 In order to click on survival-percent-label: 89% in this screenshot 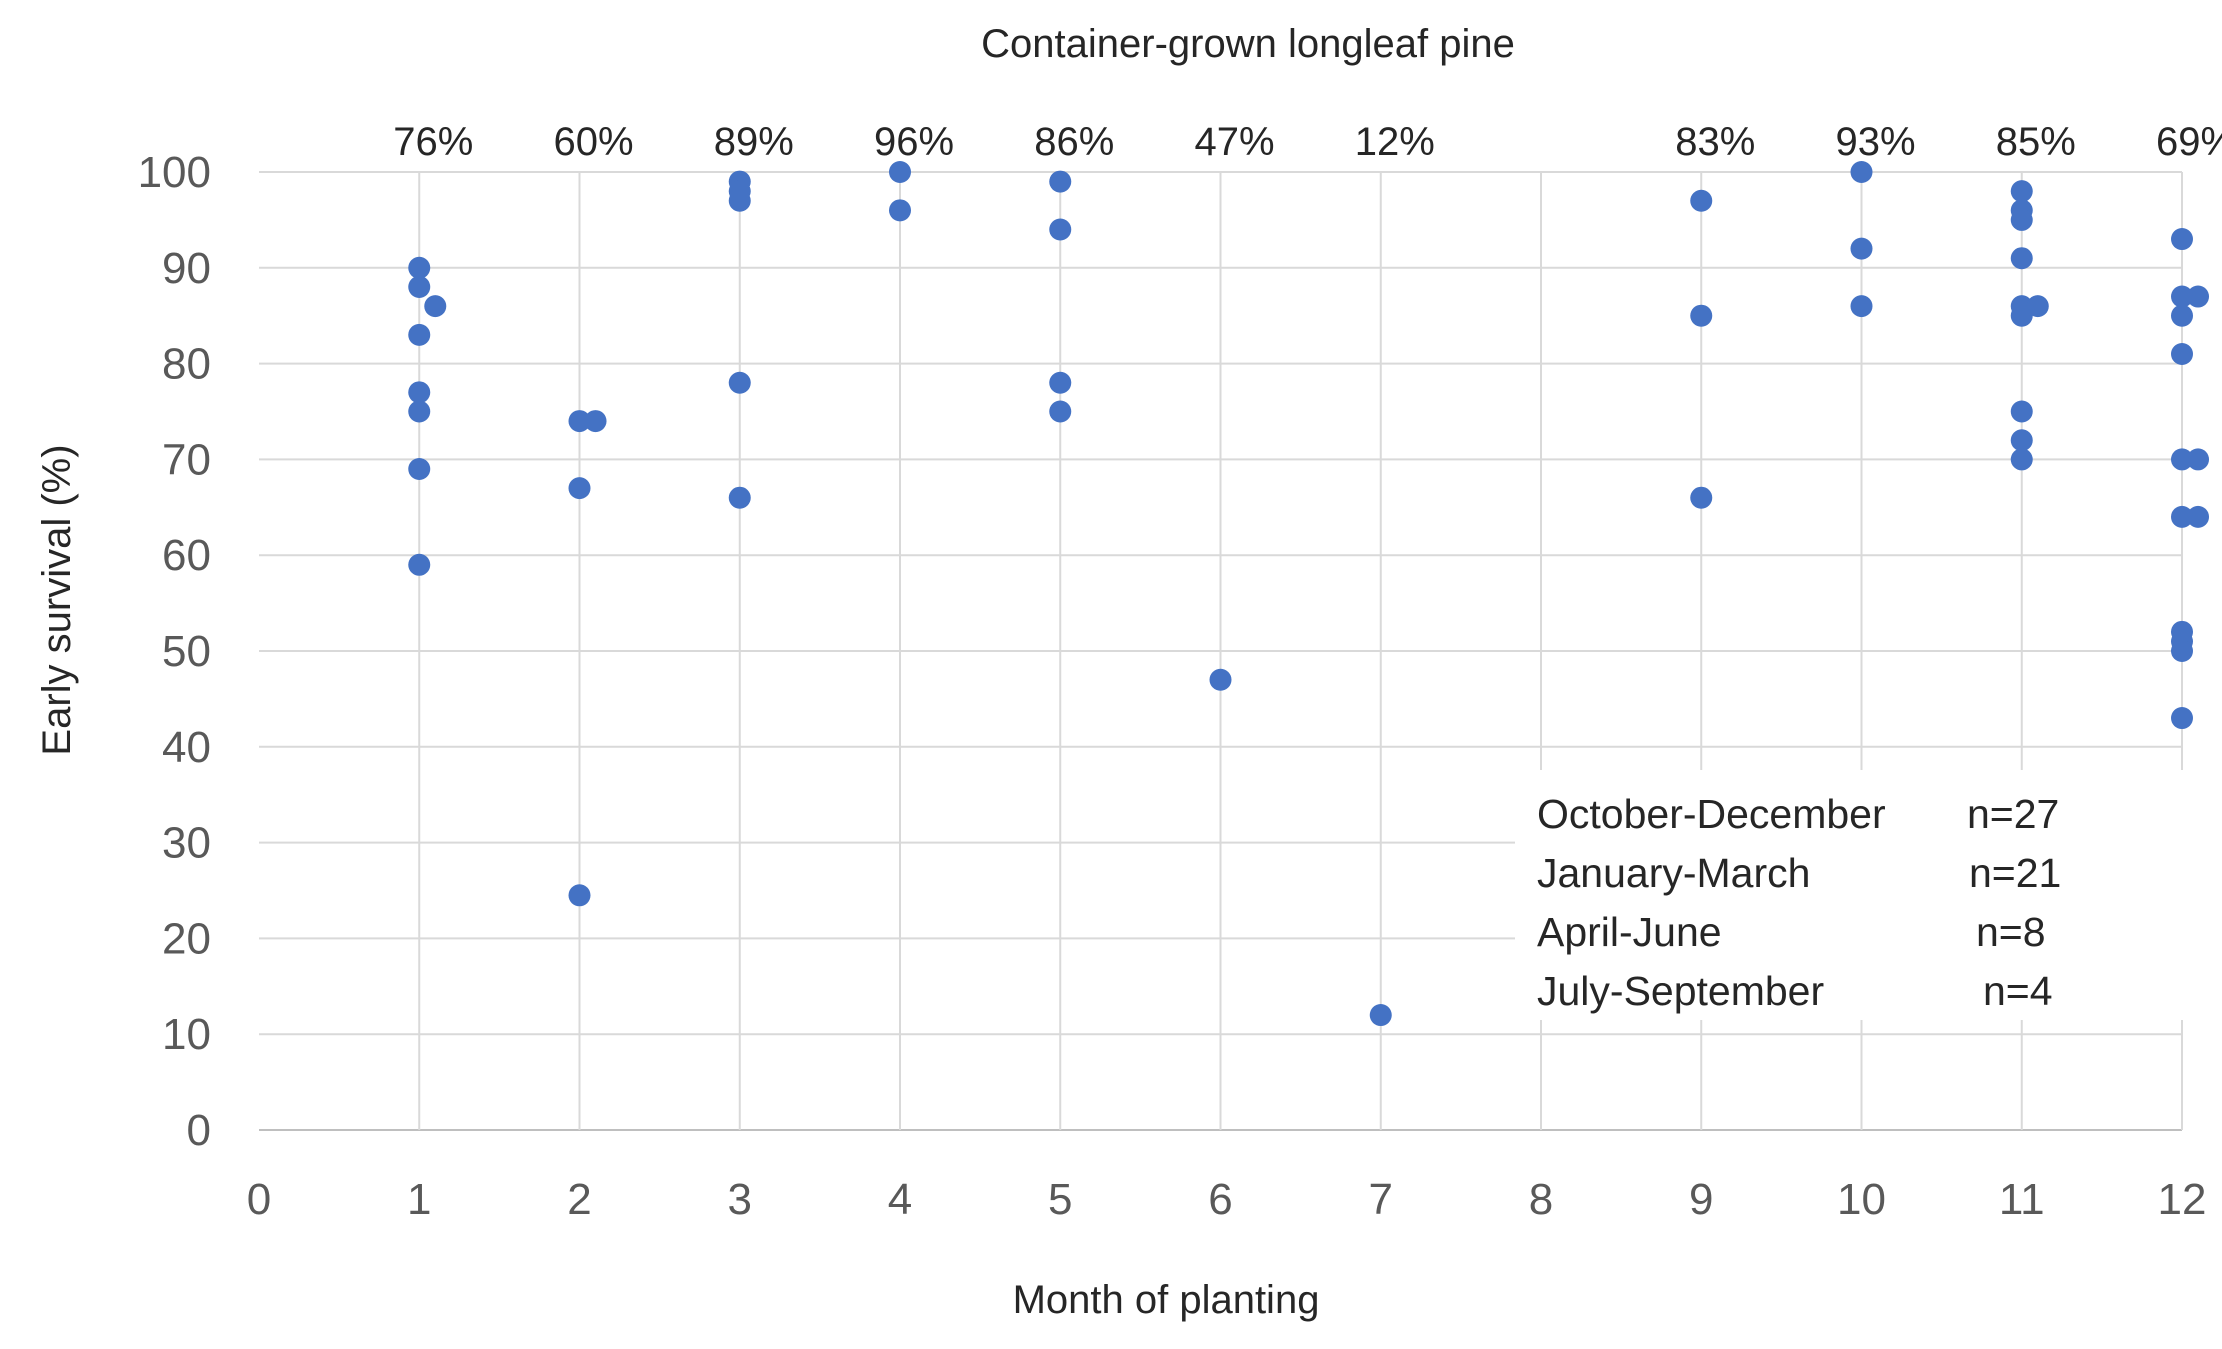, I will do `click(754, 142)`.